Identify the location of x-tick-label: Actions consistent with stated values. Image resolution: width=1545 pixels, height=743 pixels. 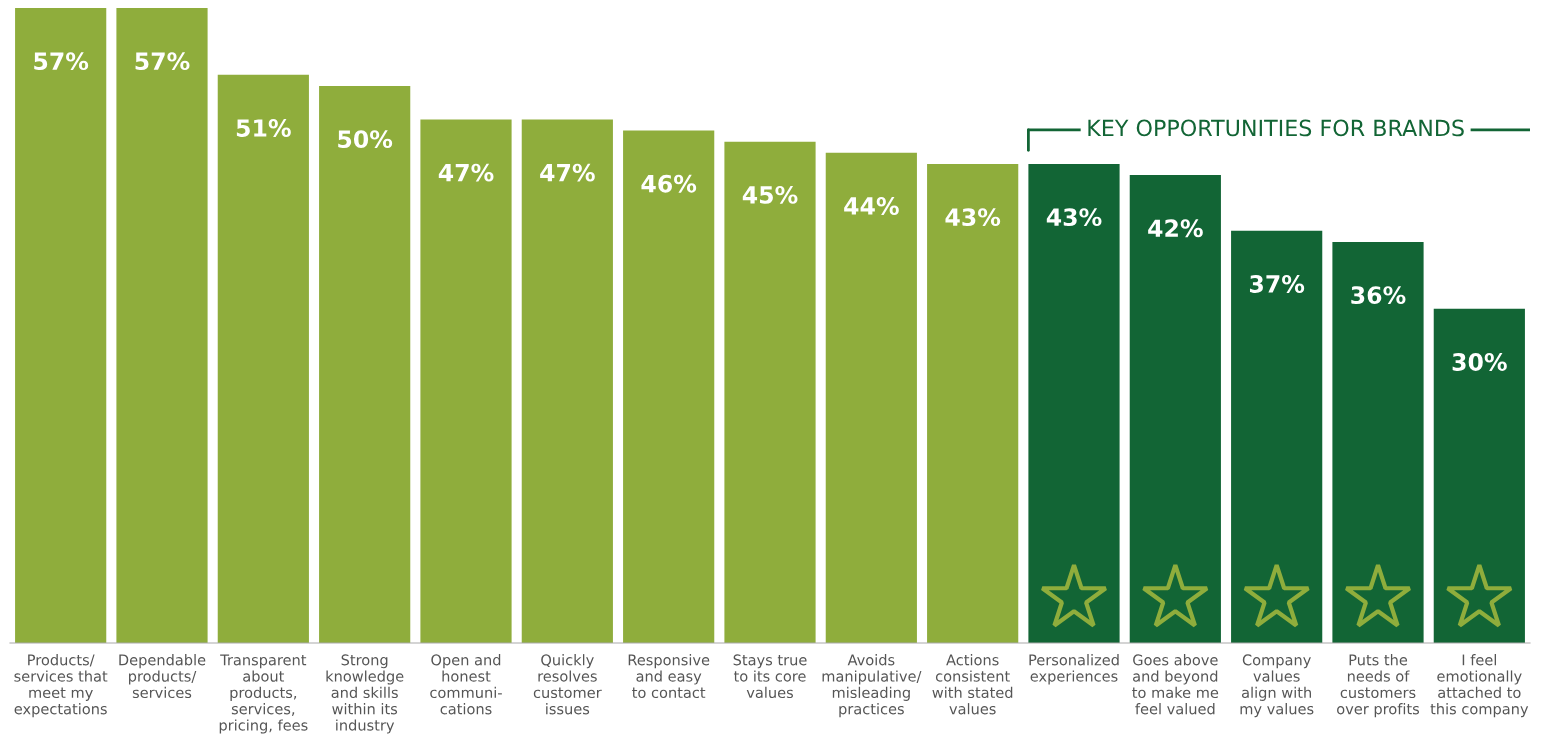
(972, 684).